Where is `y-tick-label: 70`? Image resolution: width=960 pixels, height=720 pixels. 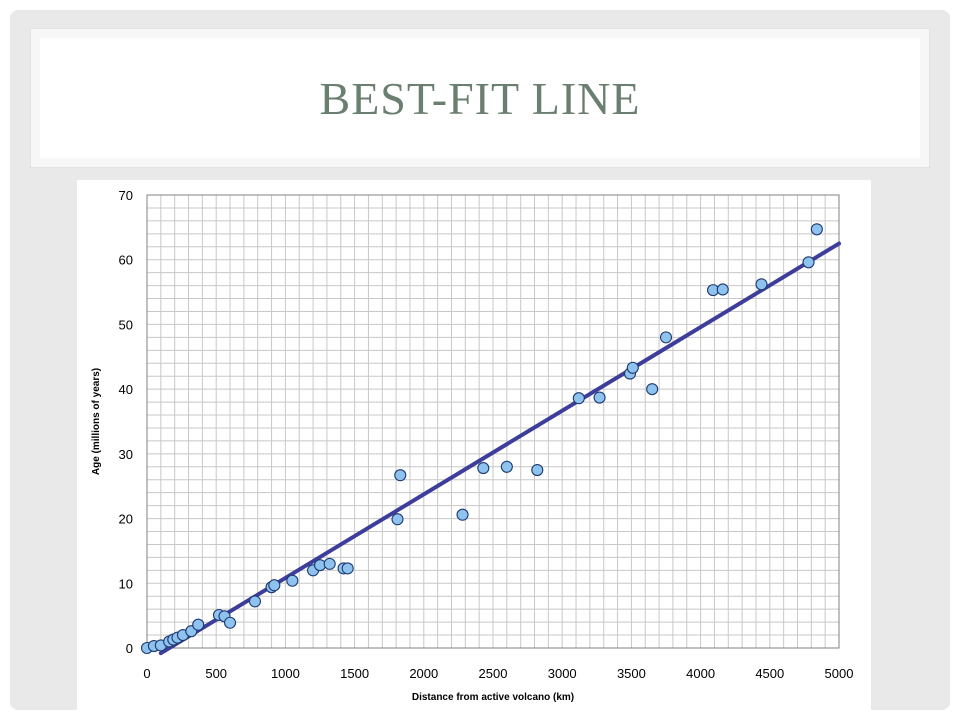 y-tick-label: 70 is located at coordinates (126, 195).